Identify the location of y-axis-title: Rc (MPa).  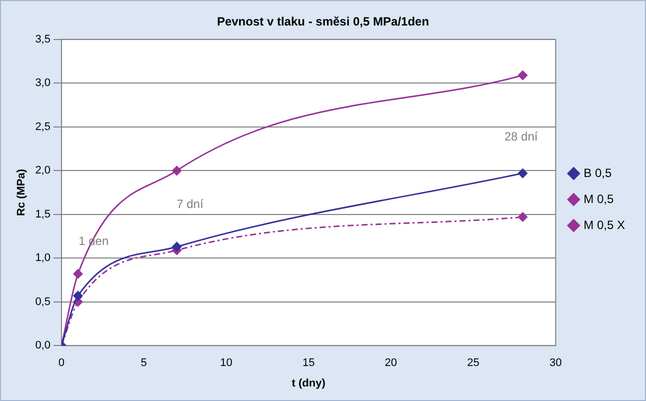
(22, 192).